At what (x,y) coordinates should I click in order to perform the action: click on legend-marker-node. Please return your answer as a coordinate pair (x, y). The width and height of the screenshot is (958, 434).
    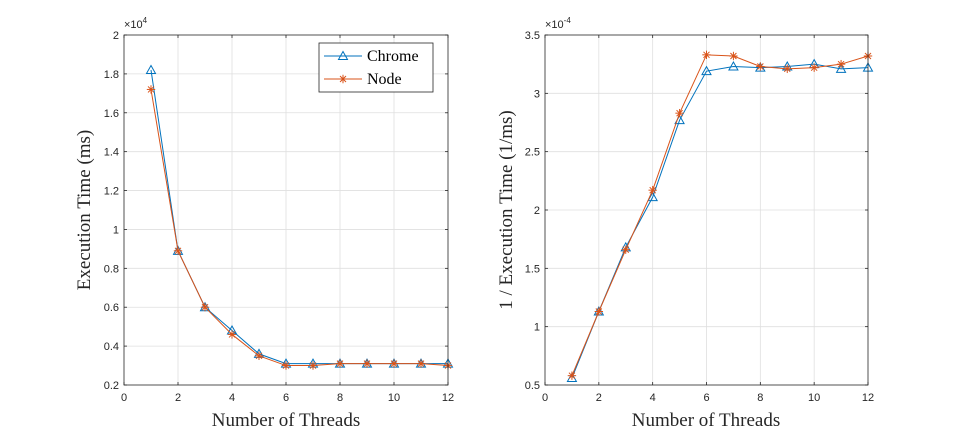
    Looking at the image, I should click on (343, 79).